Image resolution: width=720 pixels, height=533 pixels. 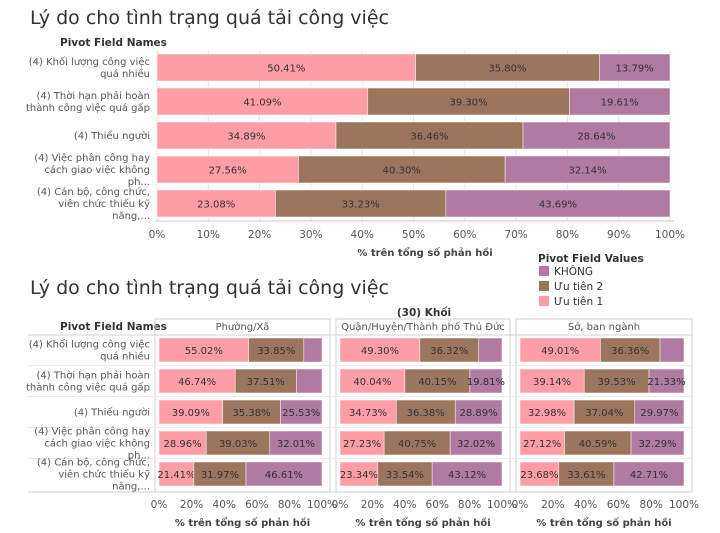 I want to click on chart-1-data-label: 32.14%, so click(x=587, y=171).